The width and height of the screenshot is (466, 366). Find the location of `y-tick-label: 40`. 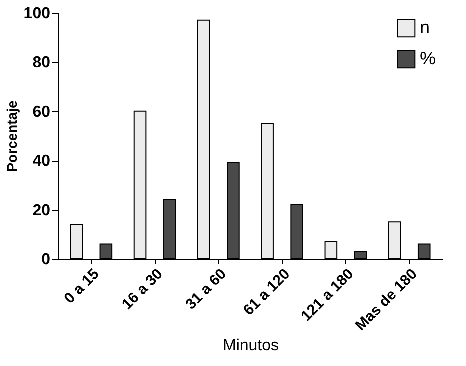

y-tick-label: 40 is located at coordinates (41, 161).